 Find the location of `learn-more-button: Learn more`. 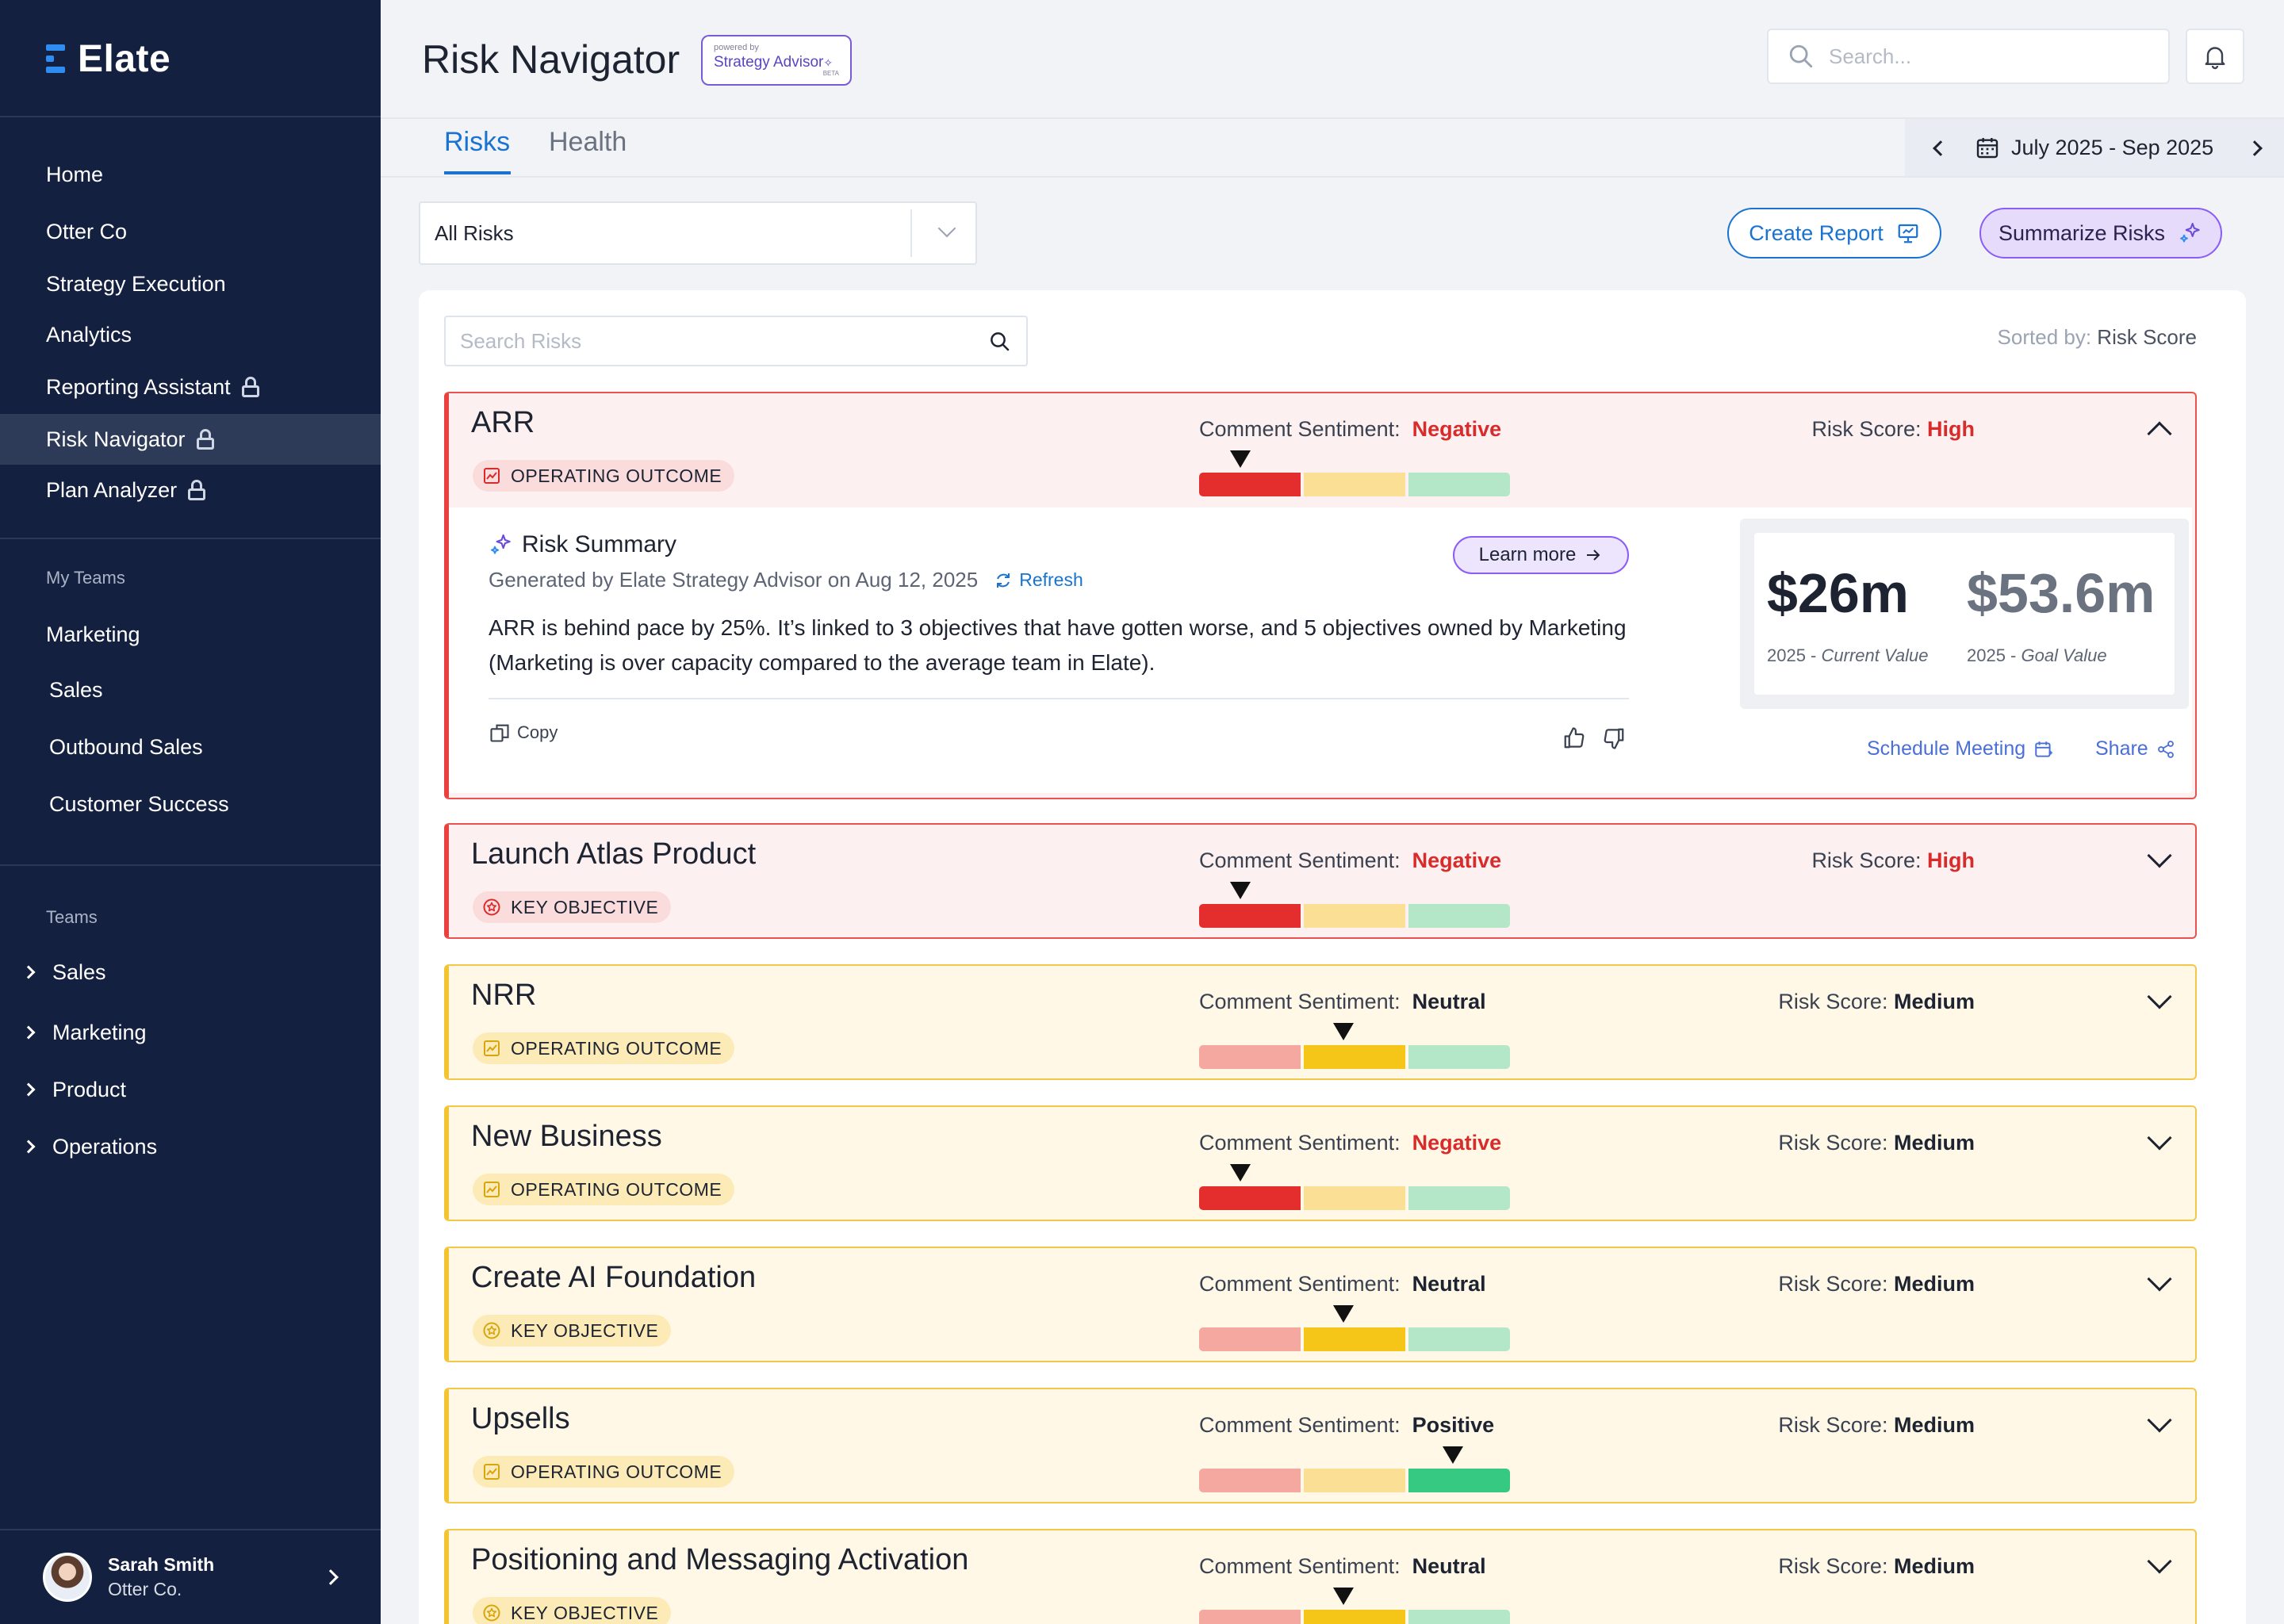

learn-more-button: Learn more is located at coordinates (1541, 555).